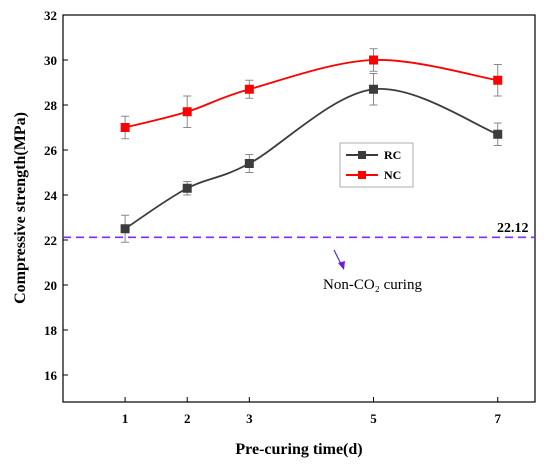  Describe the element at coordinates (50, 60) in the screenshot. I see `y-tick-label: 30` at that location.